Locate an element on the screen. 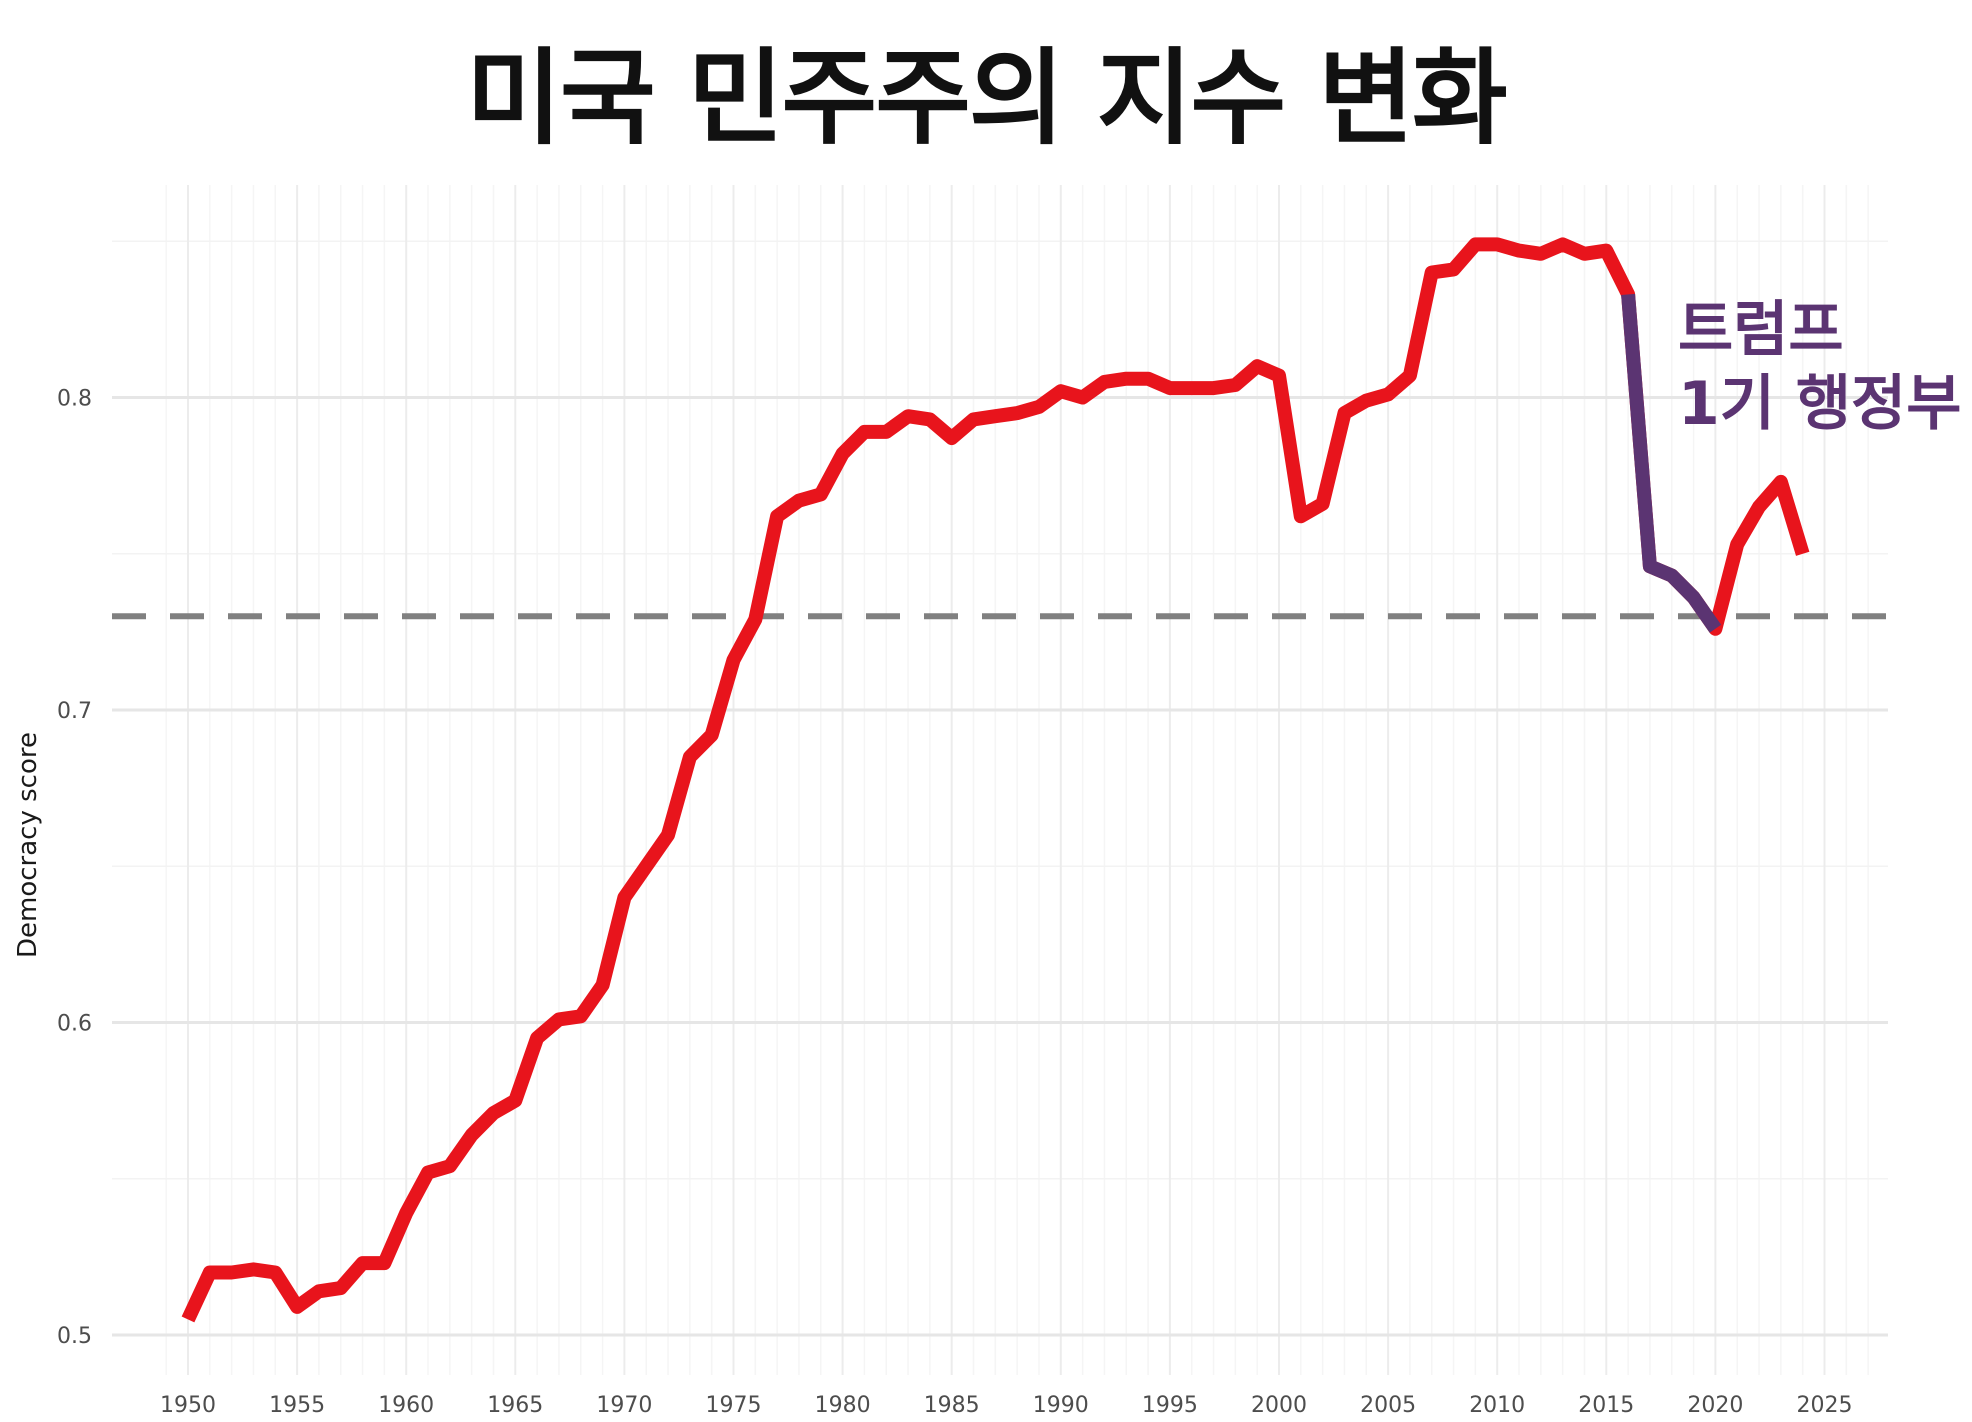 This screenshot has width=1972, height=1422. x-tick-label: 2010 is located at coordinates (1497, 1405).